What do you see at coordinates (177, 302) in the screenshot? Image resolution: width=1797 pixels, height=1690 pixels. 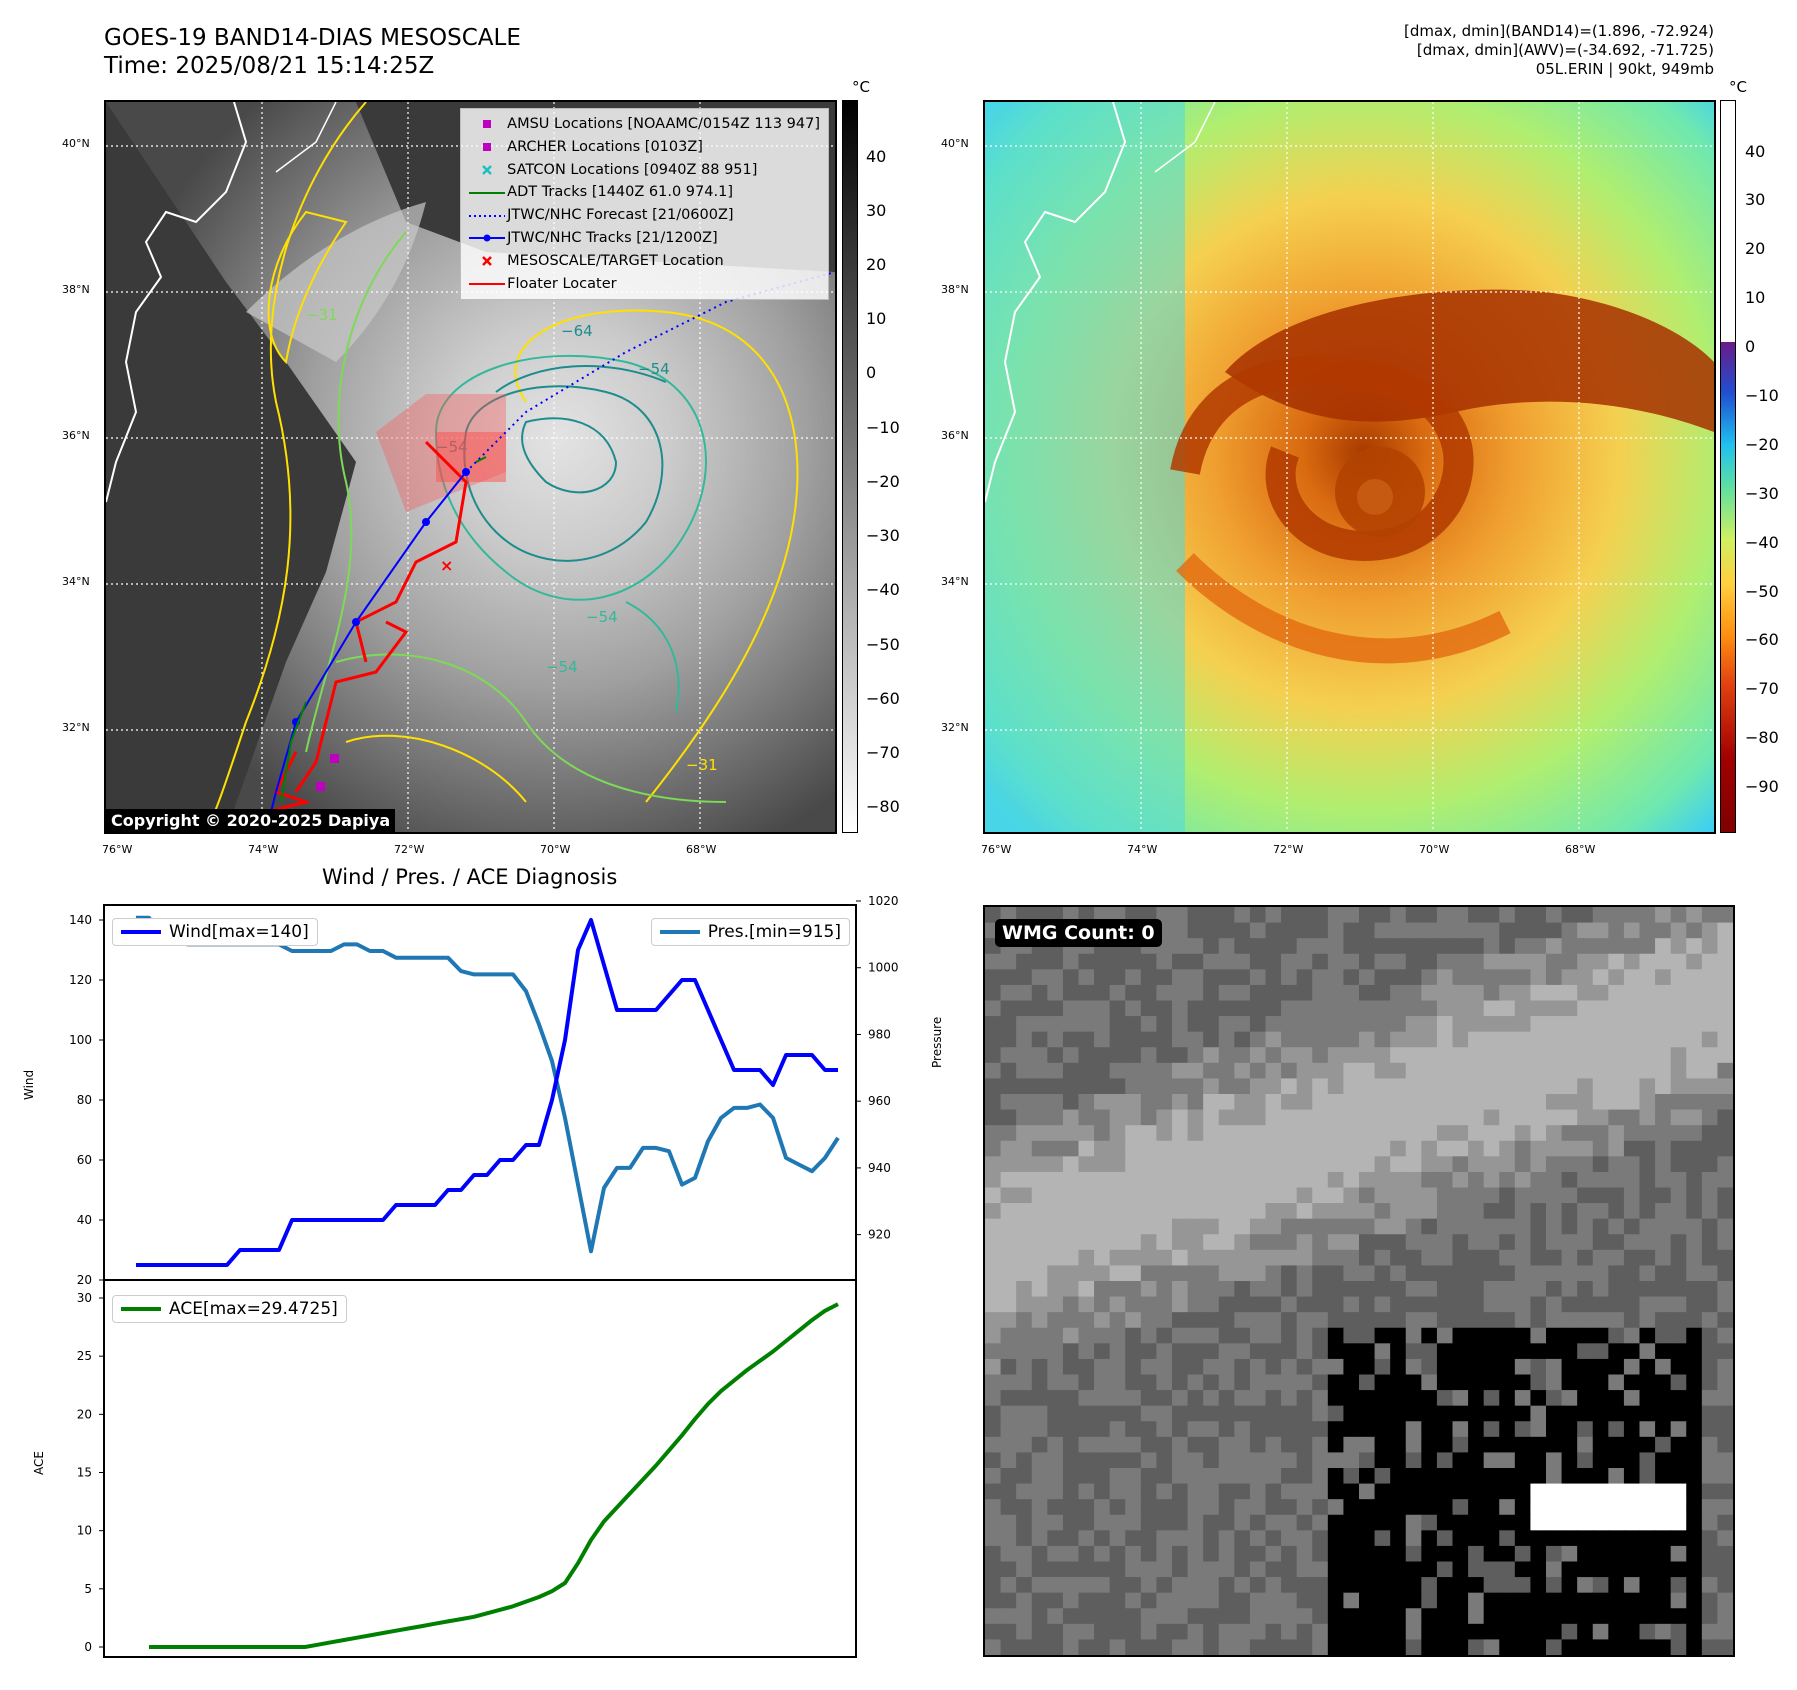 I see `coastline` at bounding box center [177, 302].